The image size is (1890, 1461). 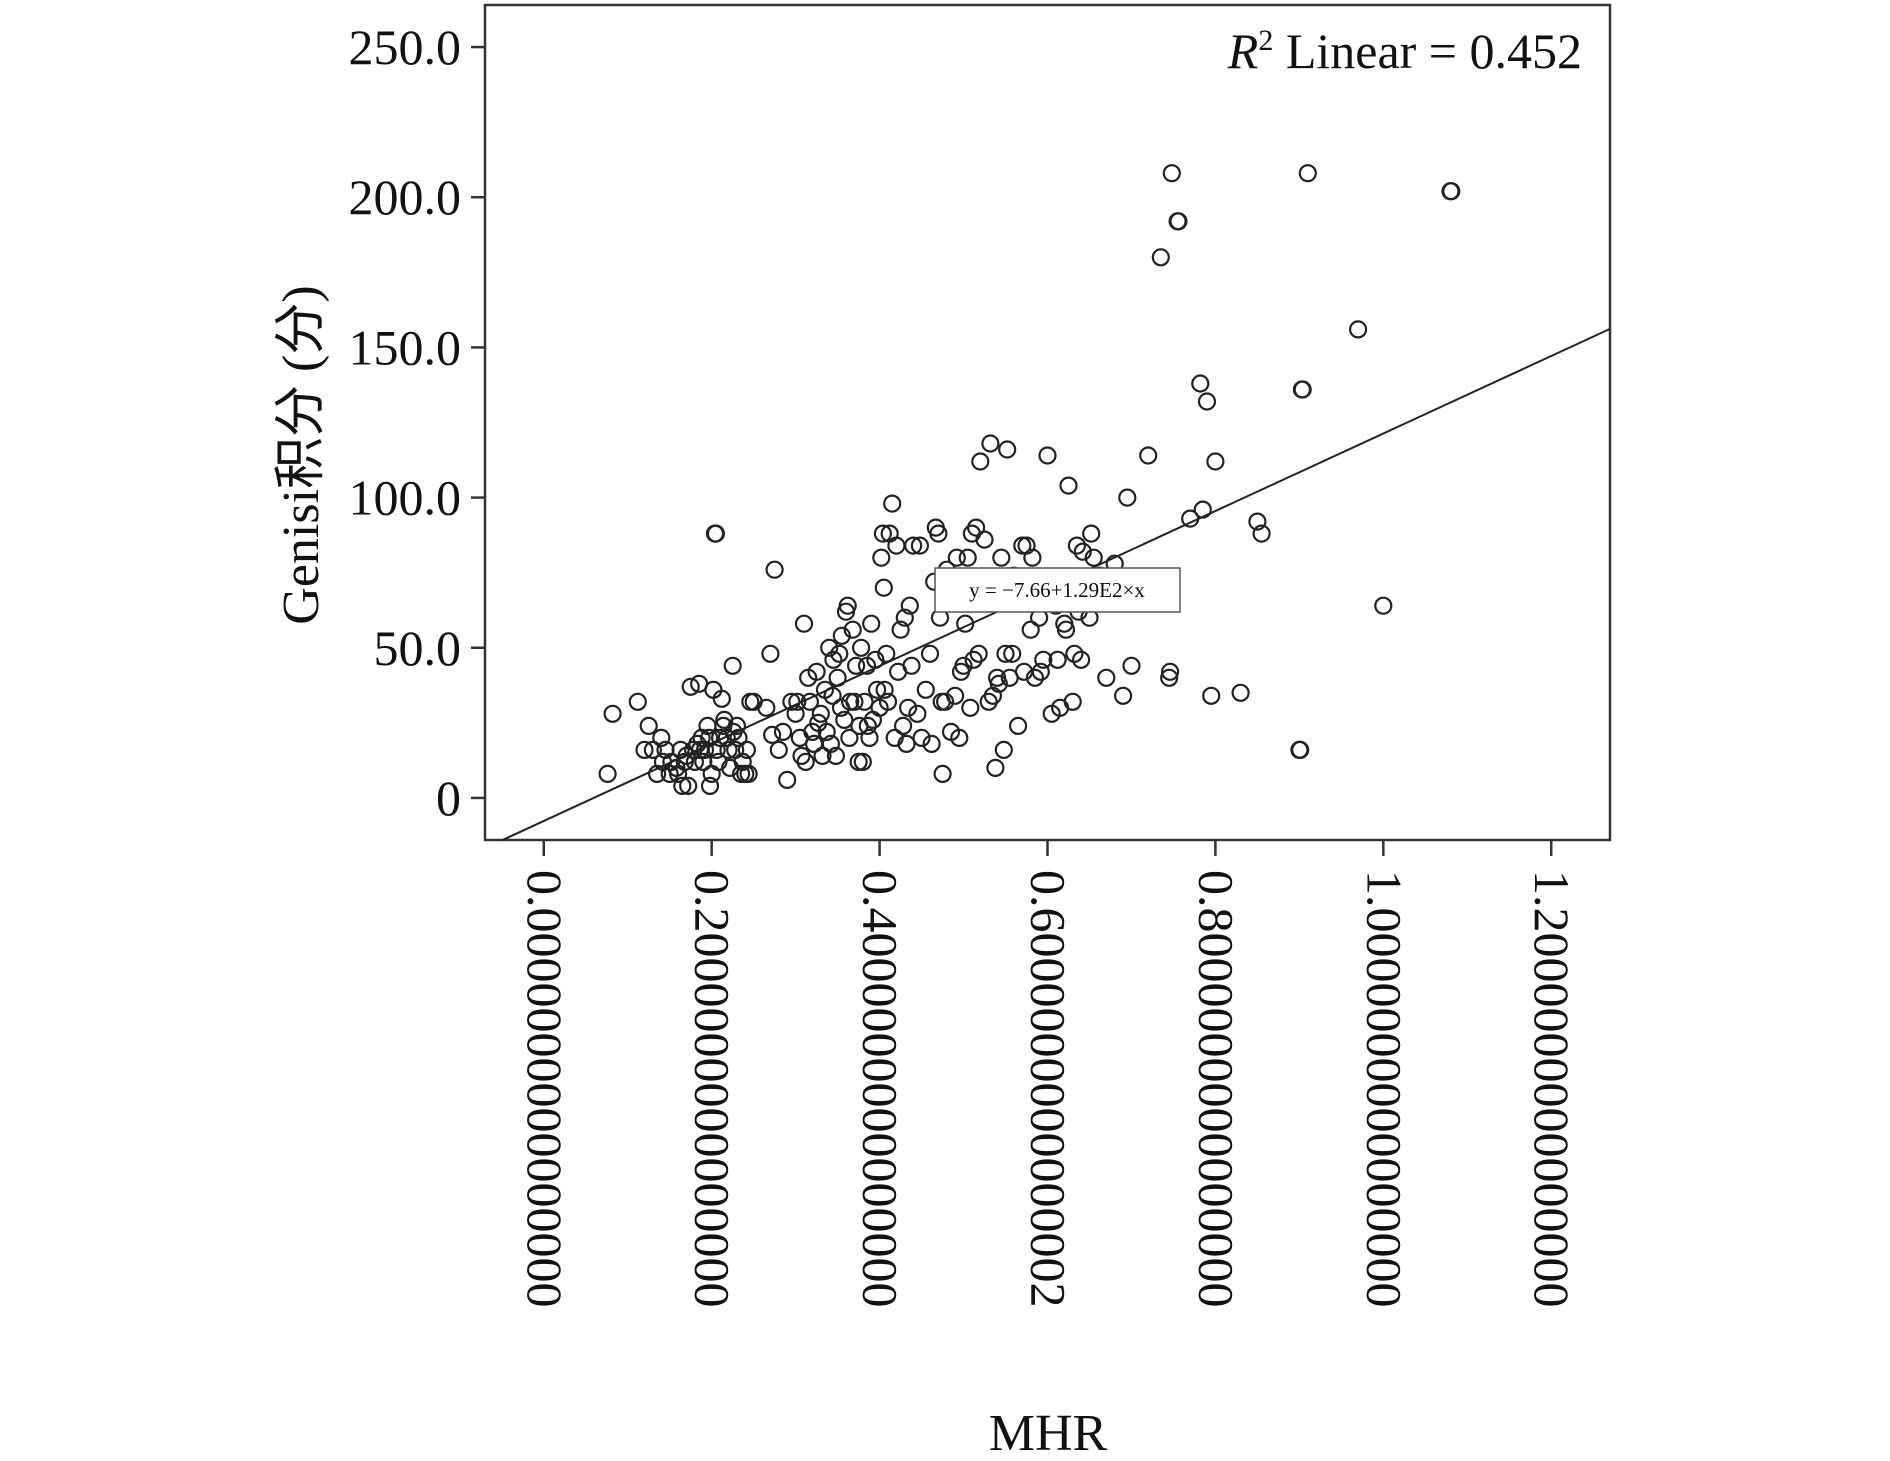 I want to click on y-tick-label: 150.0, so click(x=405, y=347).